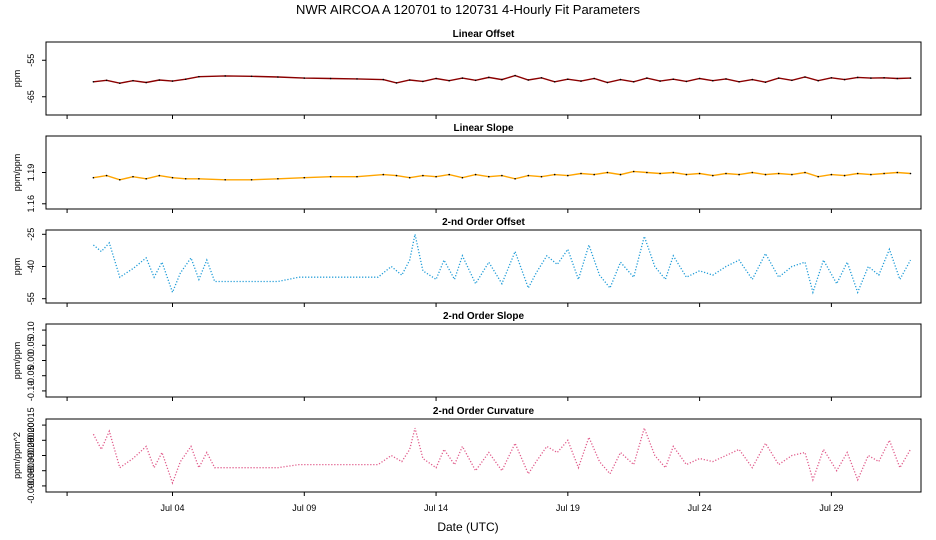 Image resolution: width=936 pixels, height=540 pixels. I want to click on y-tick-label: 0.10, so click(31, 330).